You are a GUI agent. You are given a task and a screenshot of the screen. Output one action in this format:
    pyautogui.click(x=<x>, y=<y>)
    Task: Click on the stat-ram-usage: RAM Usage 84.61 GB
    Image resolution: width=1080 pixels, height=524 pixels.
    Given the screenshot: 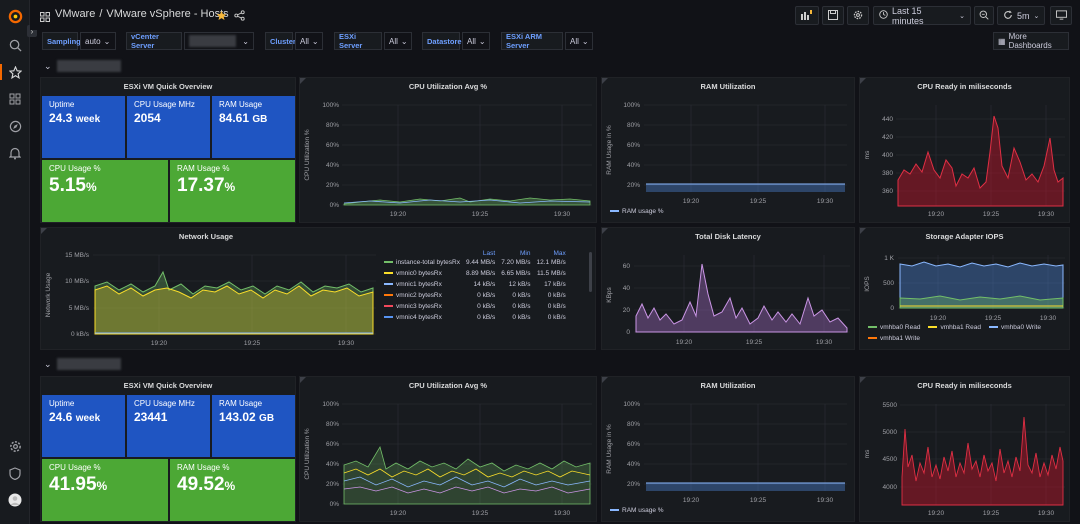 What is the action you would take?
    pyautogui.click(x=253, y=127)
    